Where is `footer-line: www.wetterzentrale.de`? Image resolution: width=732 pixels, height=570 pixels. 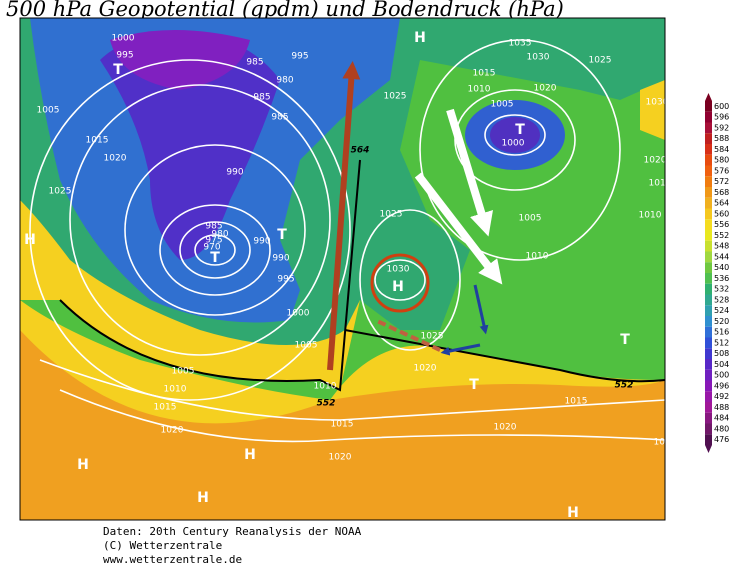
footer-line: www.wetterzentrale.de is located at coordinates (172, 559).